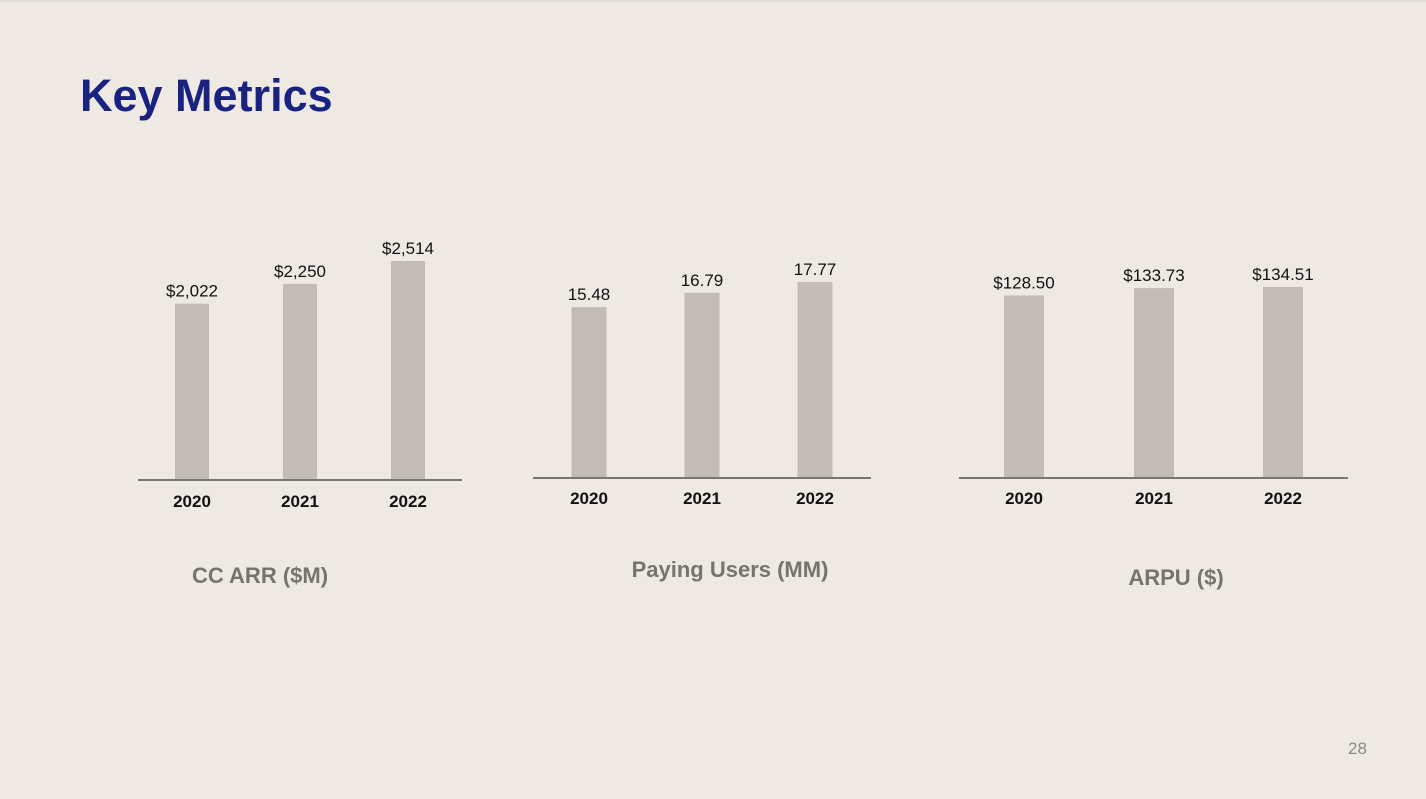  Describe the element at coordinates (702, 498) in the screenshot. I see `tick-label-paying-users-2021: 2021` at that location.